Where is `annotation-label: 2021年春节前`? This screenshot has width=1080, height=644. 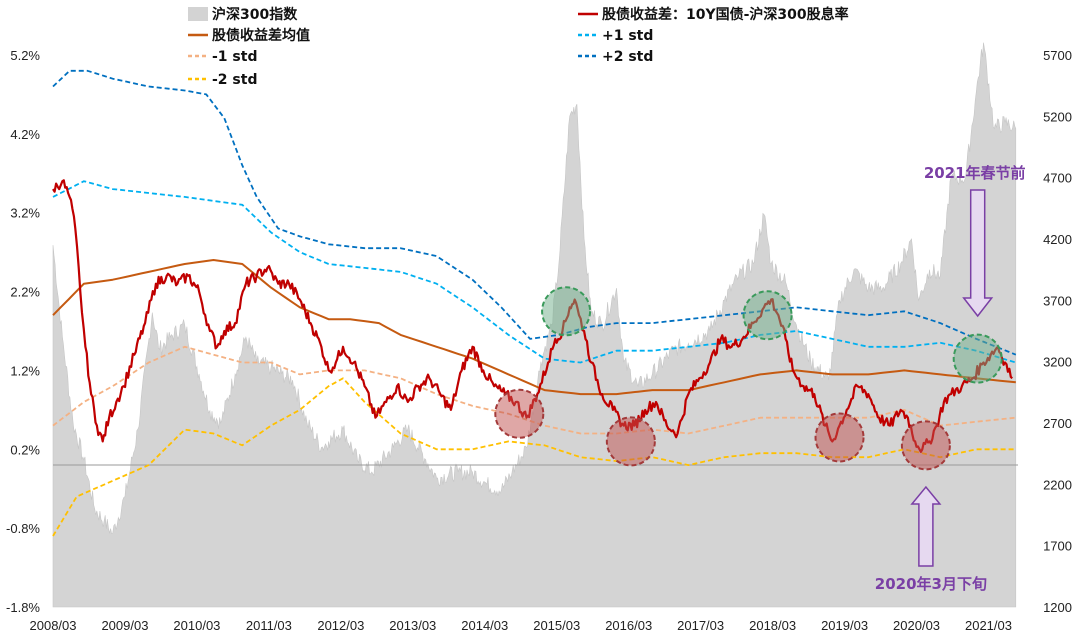 annotation-label: 2021年春节前 is located at coordinates (975, 173).